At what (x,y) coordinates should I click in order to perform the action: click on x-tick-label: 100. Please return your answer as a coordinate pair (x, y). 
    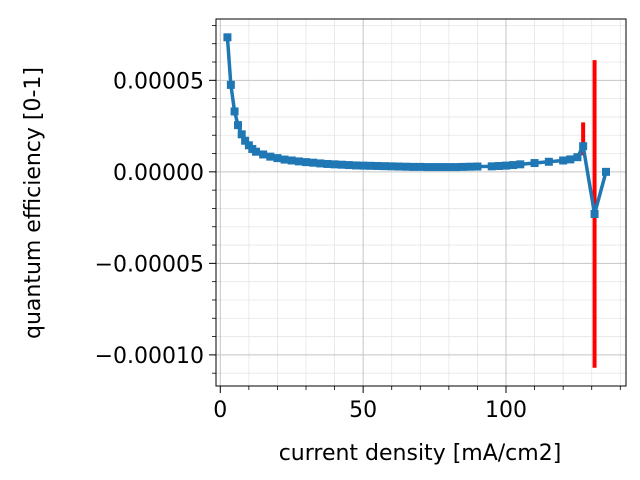
    Looking at the image, I should click on (506, 410).